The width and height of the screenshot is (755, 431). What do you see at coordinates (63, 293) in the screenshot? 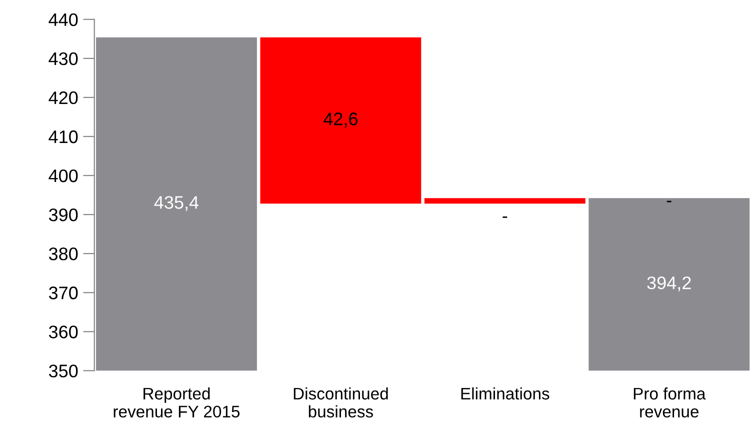
I see `y-tick-label: 370` at bounding box center [63, 293].